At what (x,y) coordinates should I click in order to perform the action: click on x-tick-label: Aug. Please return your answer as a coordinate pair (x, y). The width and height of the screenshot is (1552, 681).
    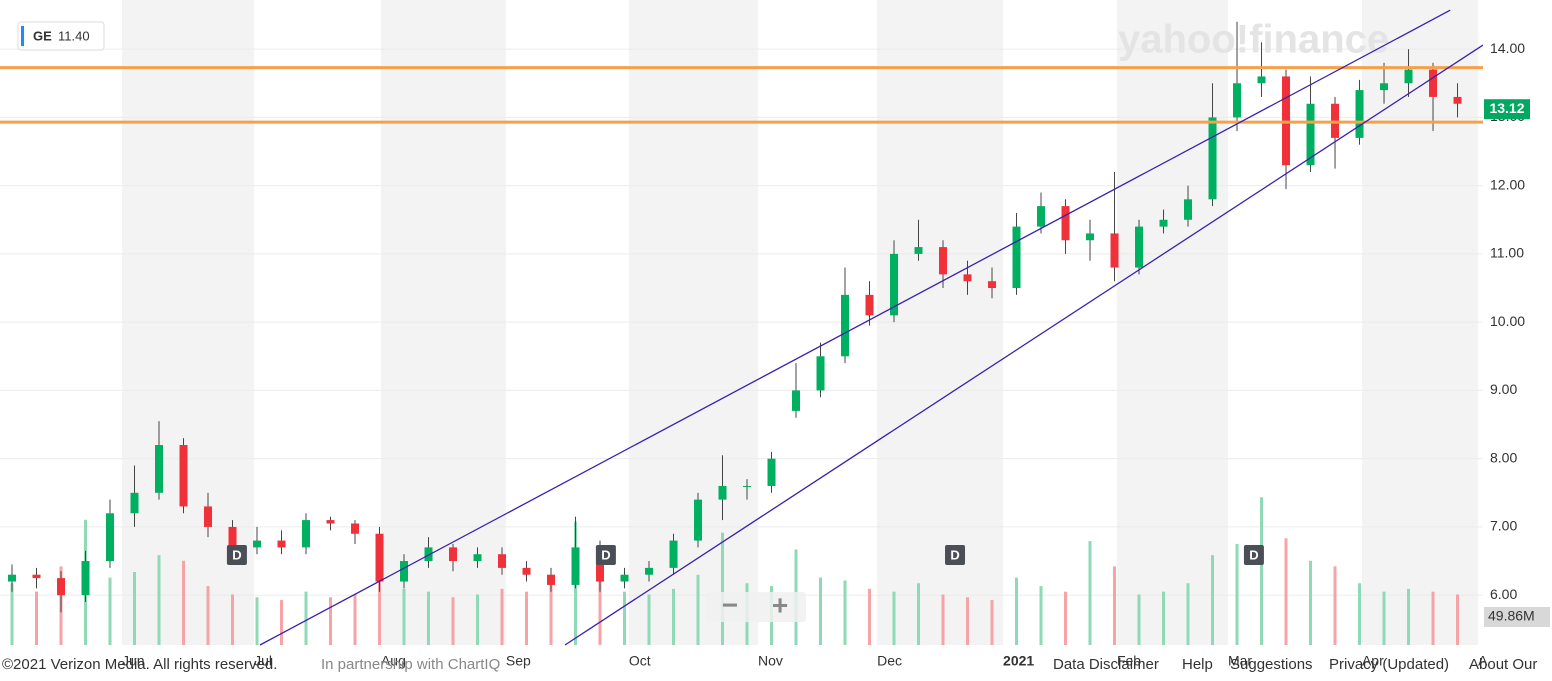
    Looking at the image, I should click on (393, 661).